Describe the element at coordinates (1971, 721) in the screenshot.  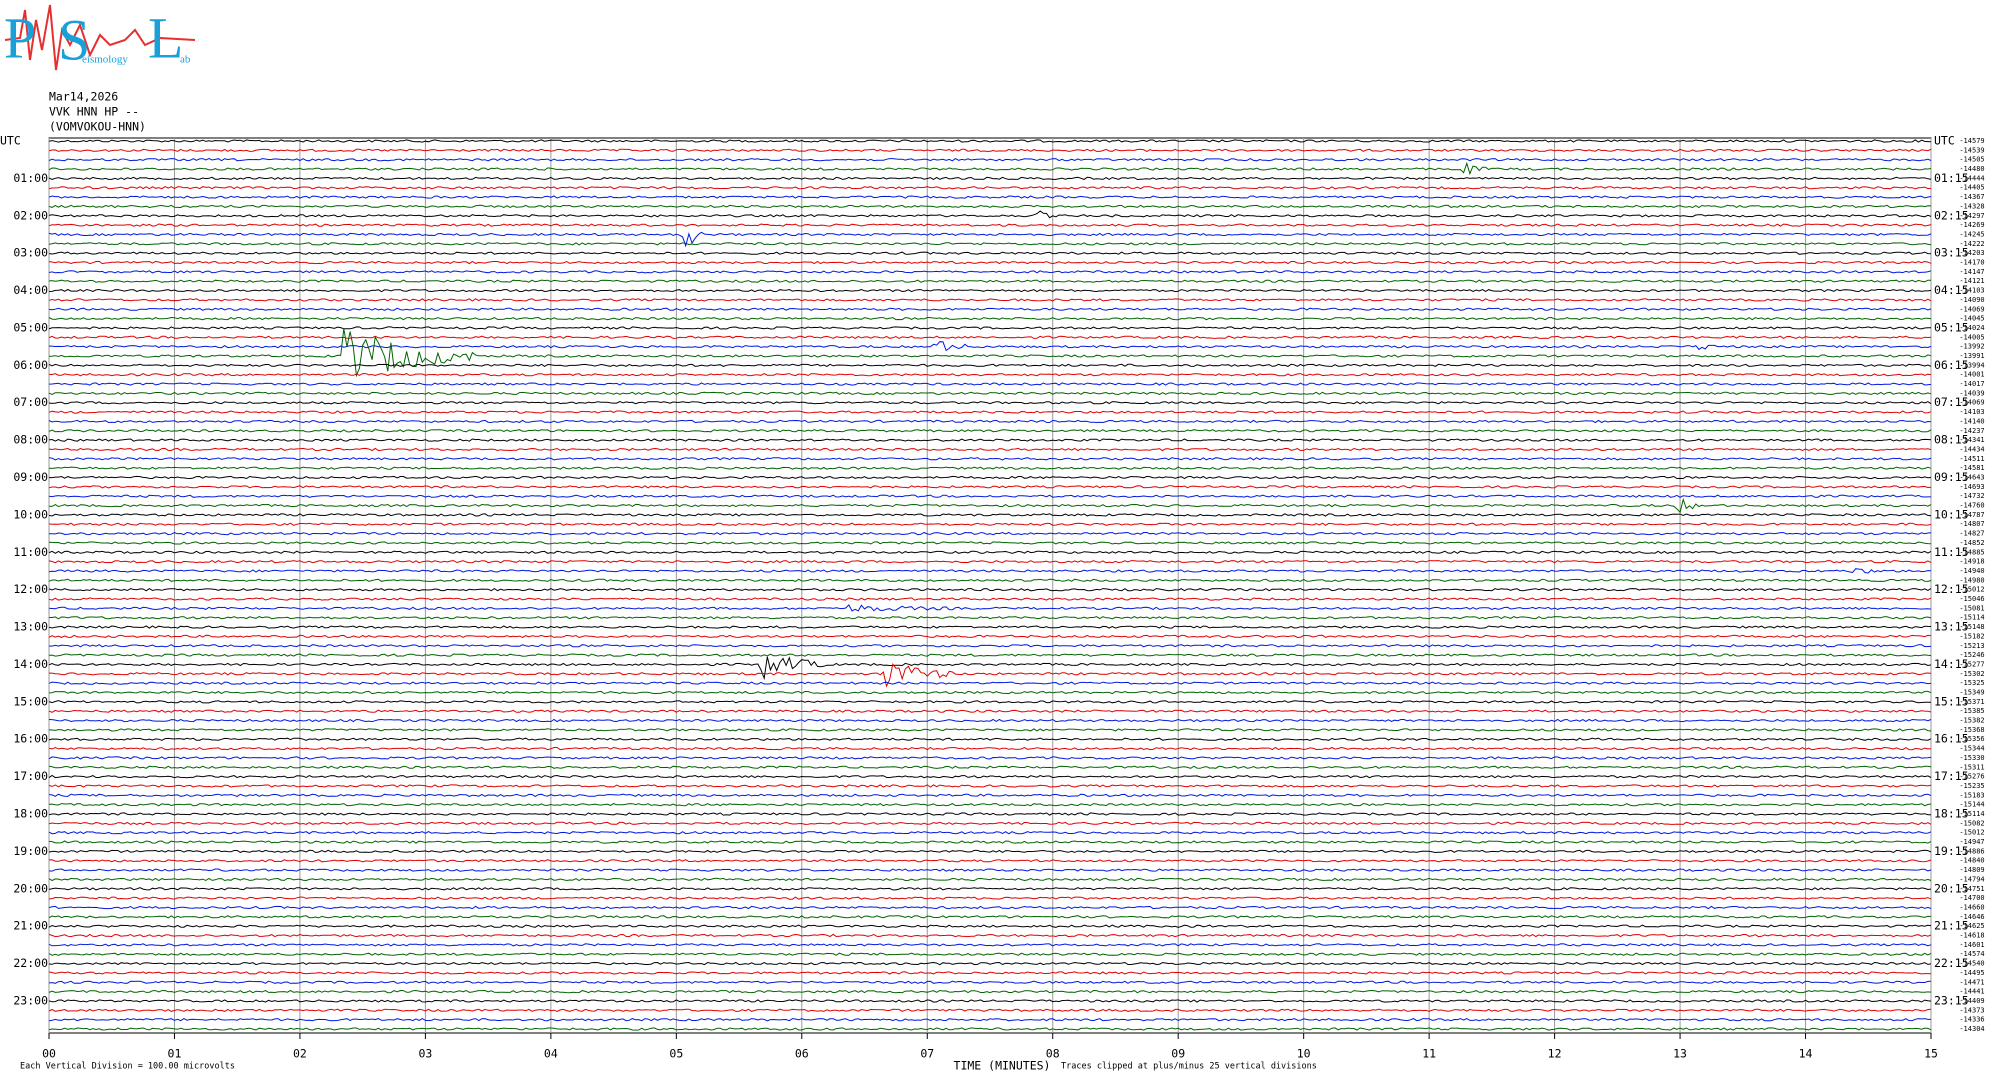
I see `row-offset: -15382` at that location.